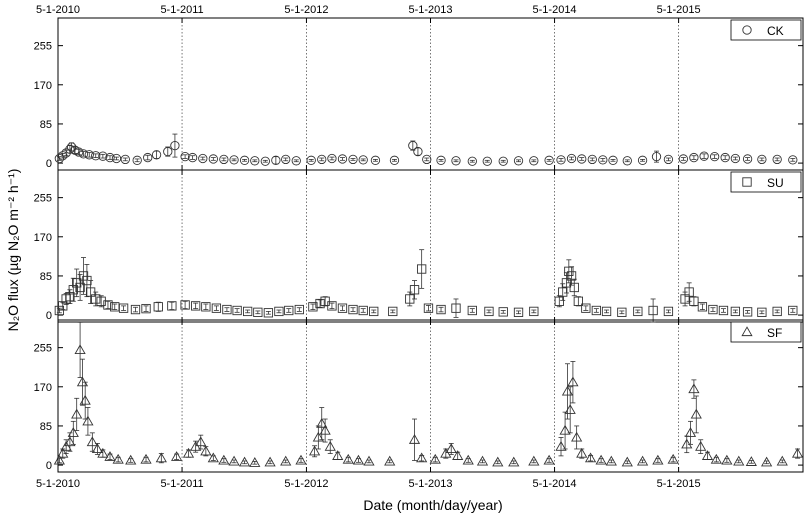  What do you see at coordinates (766, 182) in the screenshot?
I see `legend-box-SU` at bounding box center [766, 182].